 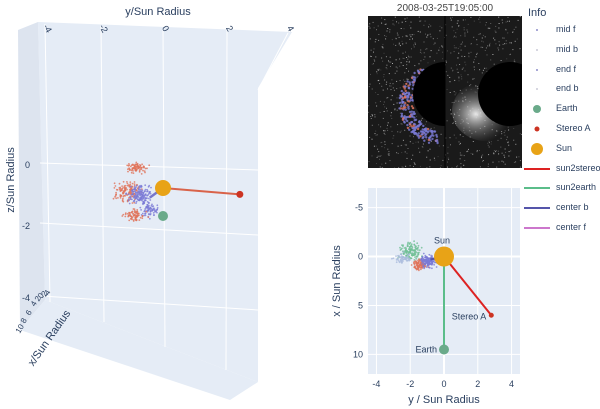 I want to click on legend-item-earth: Earth, so click(x=561, y=109).